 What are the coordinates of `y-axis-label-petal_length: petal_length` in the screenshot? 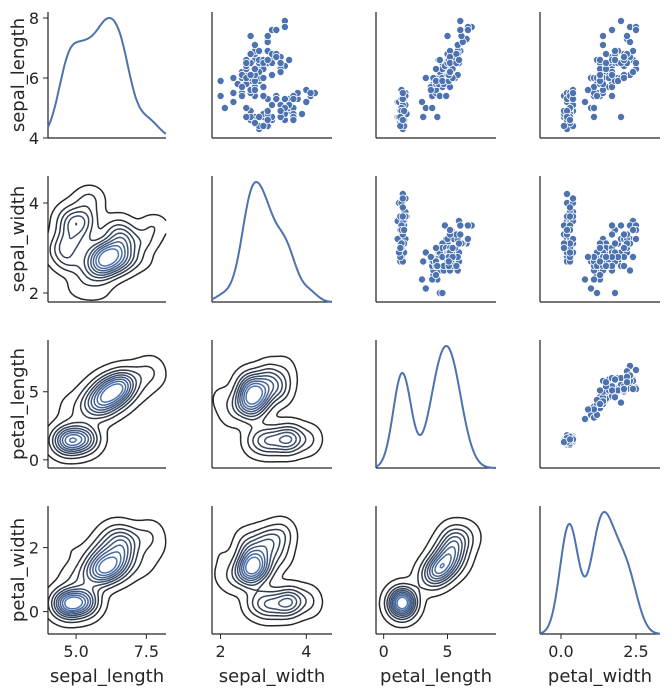 It's located at (18, 404).